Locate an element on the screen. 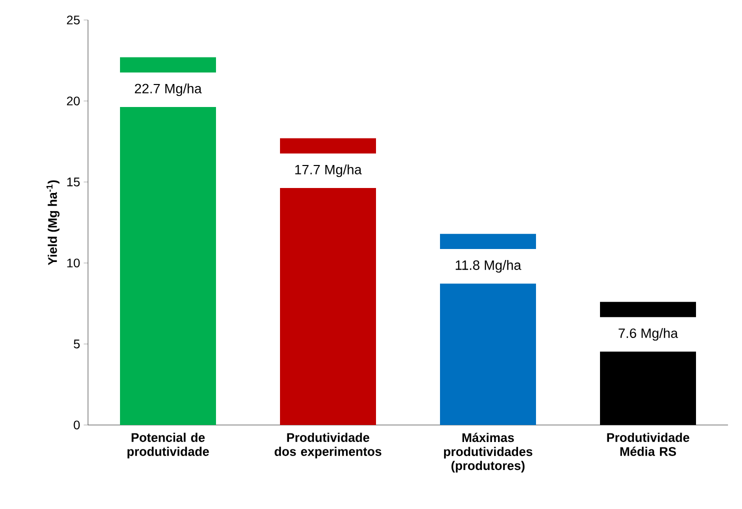 This screenshot has height=509, width=742. data-label: 11.8 Mg/ha is located at coordinates (489, 266).